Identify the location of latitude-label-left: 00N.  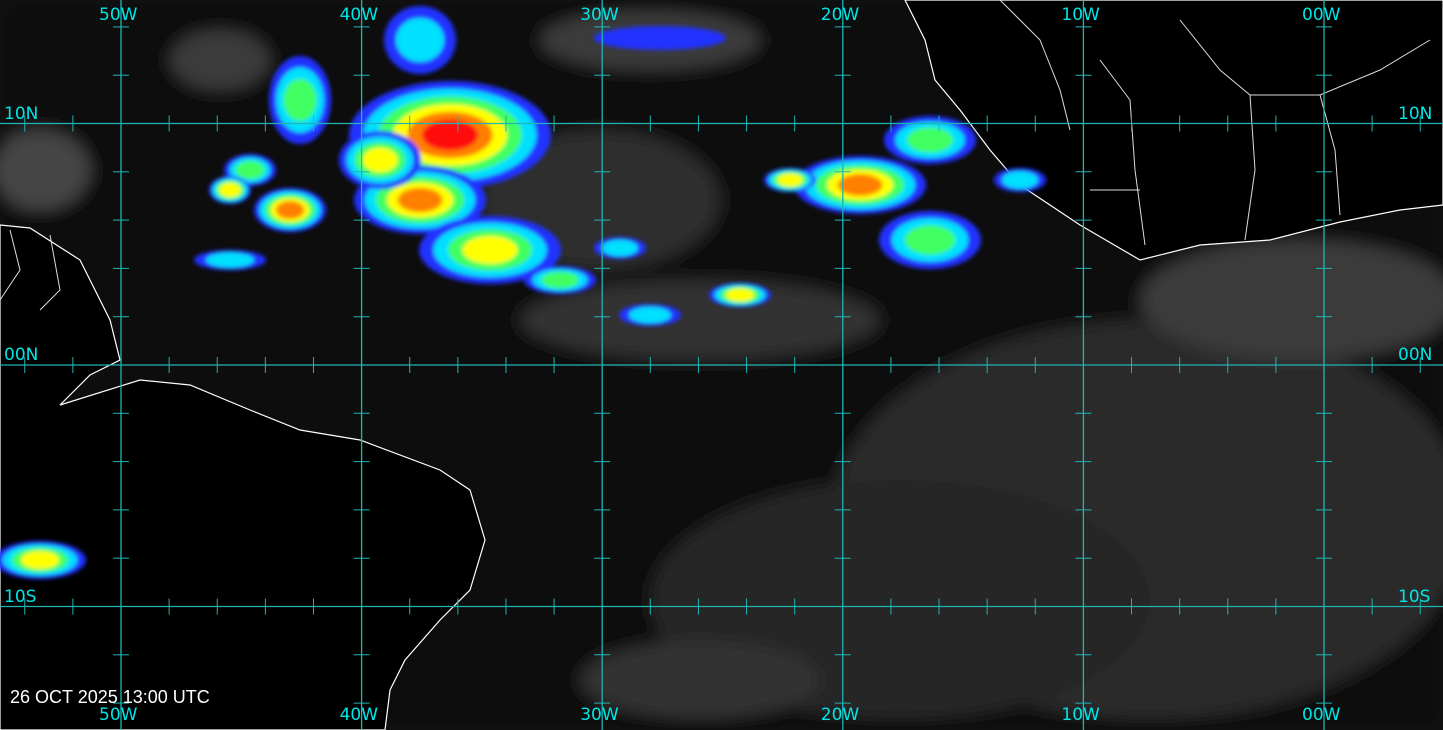
(21, 355).